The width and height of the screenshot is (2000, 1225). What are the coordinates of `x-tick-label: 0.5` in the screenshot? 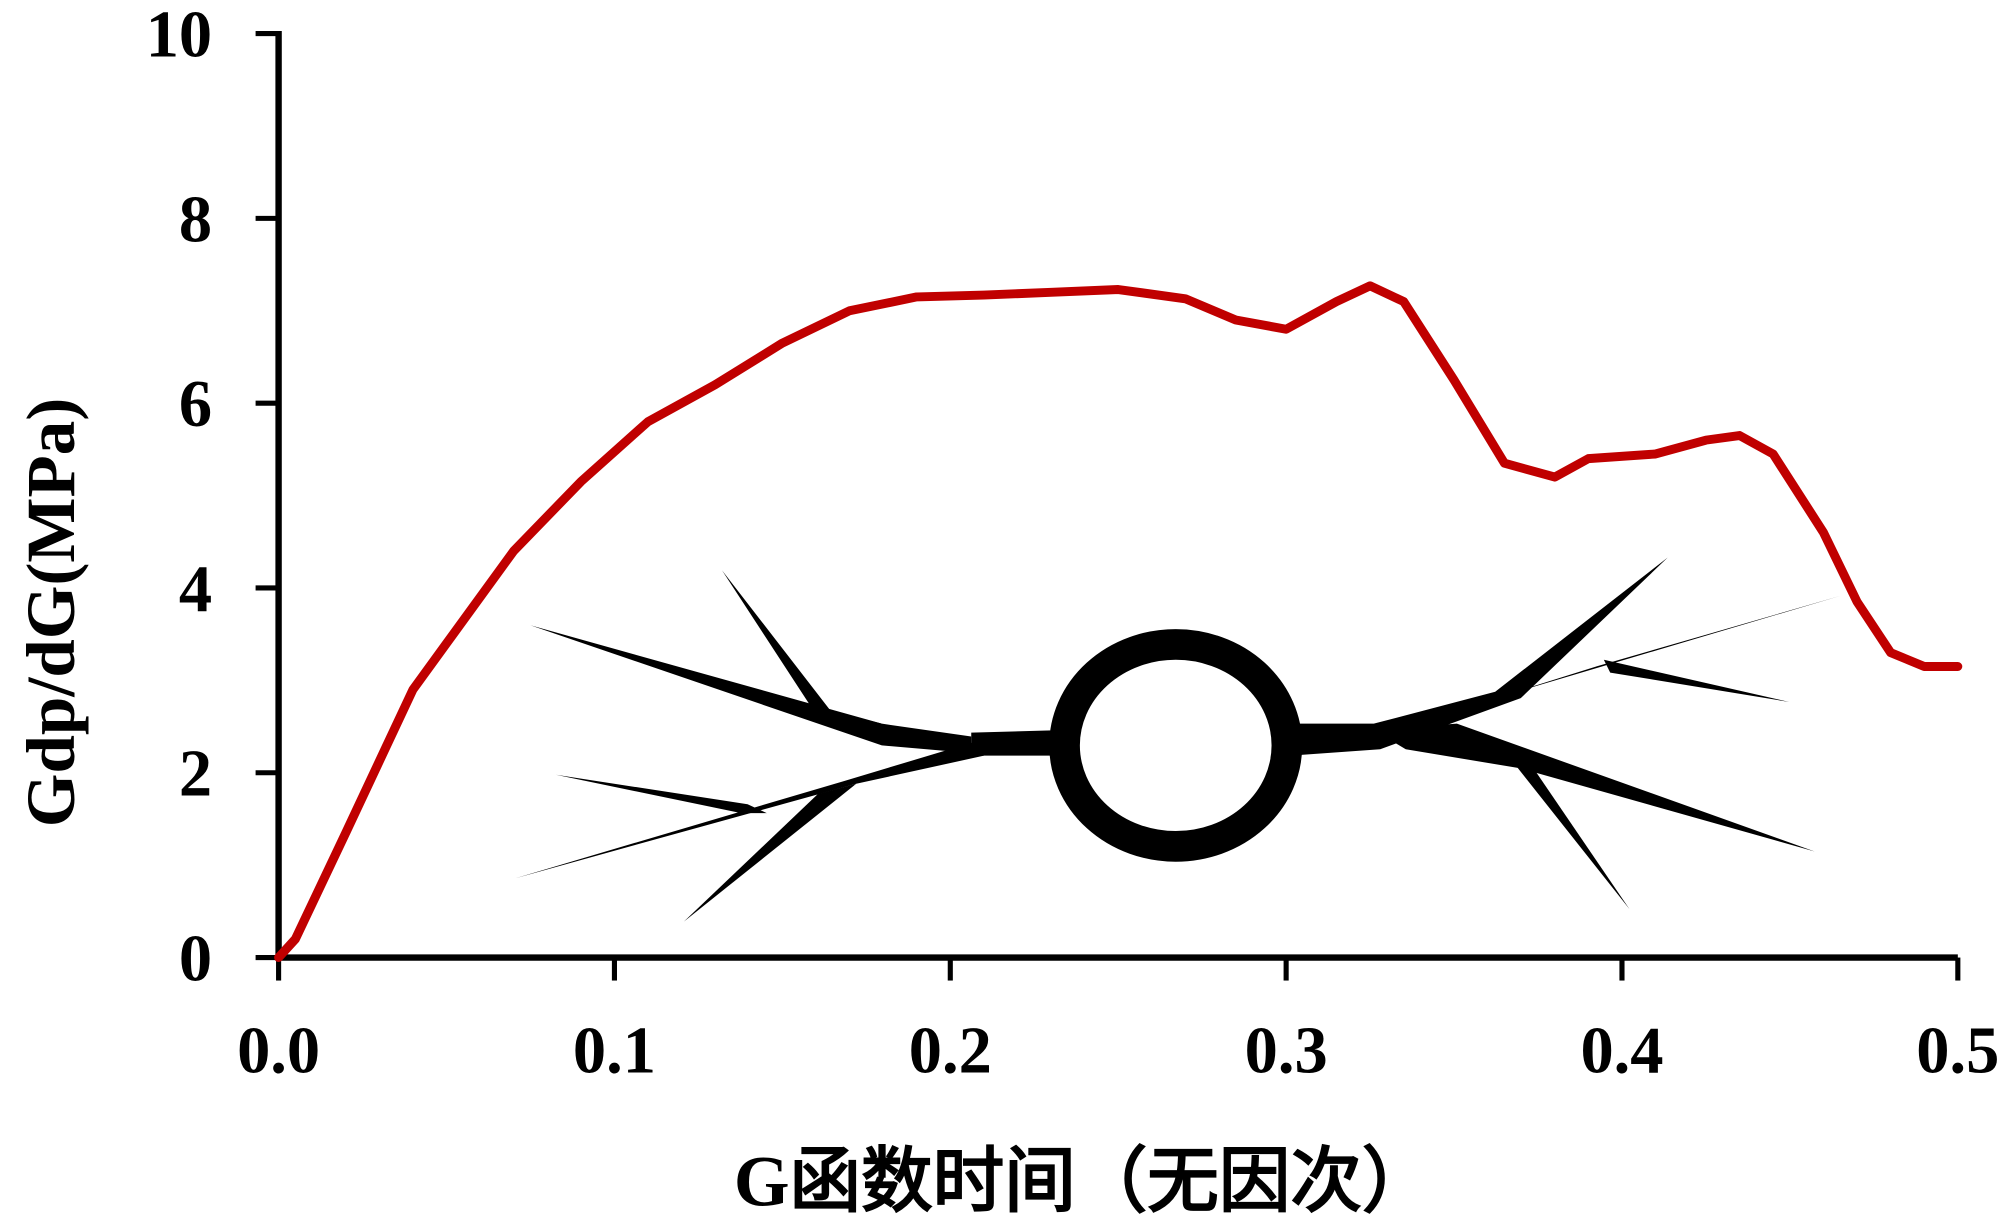 It's located at (1957, 1051).